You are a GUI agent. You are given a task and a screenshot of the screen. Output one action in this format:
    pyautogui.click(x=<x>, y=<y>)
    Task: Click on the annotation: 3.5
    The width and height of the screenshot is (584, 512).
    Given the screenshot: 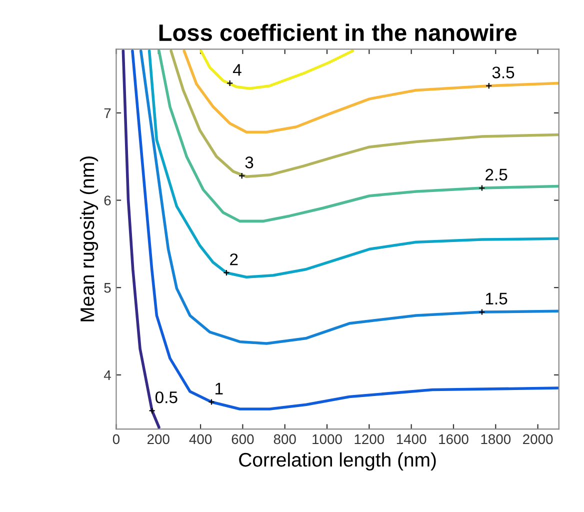 What is the action you would take?
    pyautogui.click(x=503, y=72)
    